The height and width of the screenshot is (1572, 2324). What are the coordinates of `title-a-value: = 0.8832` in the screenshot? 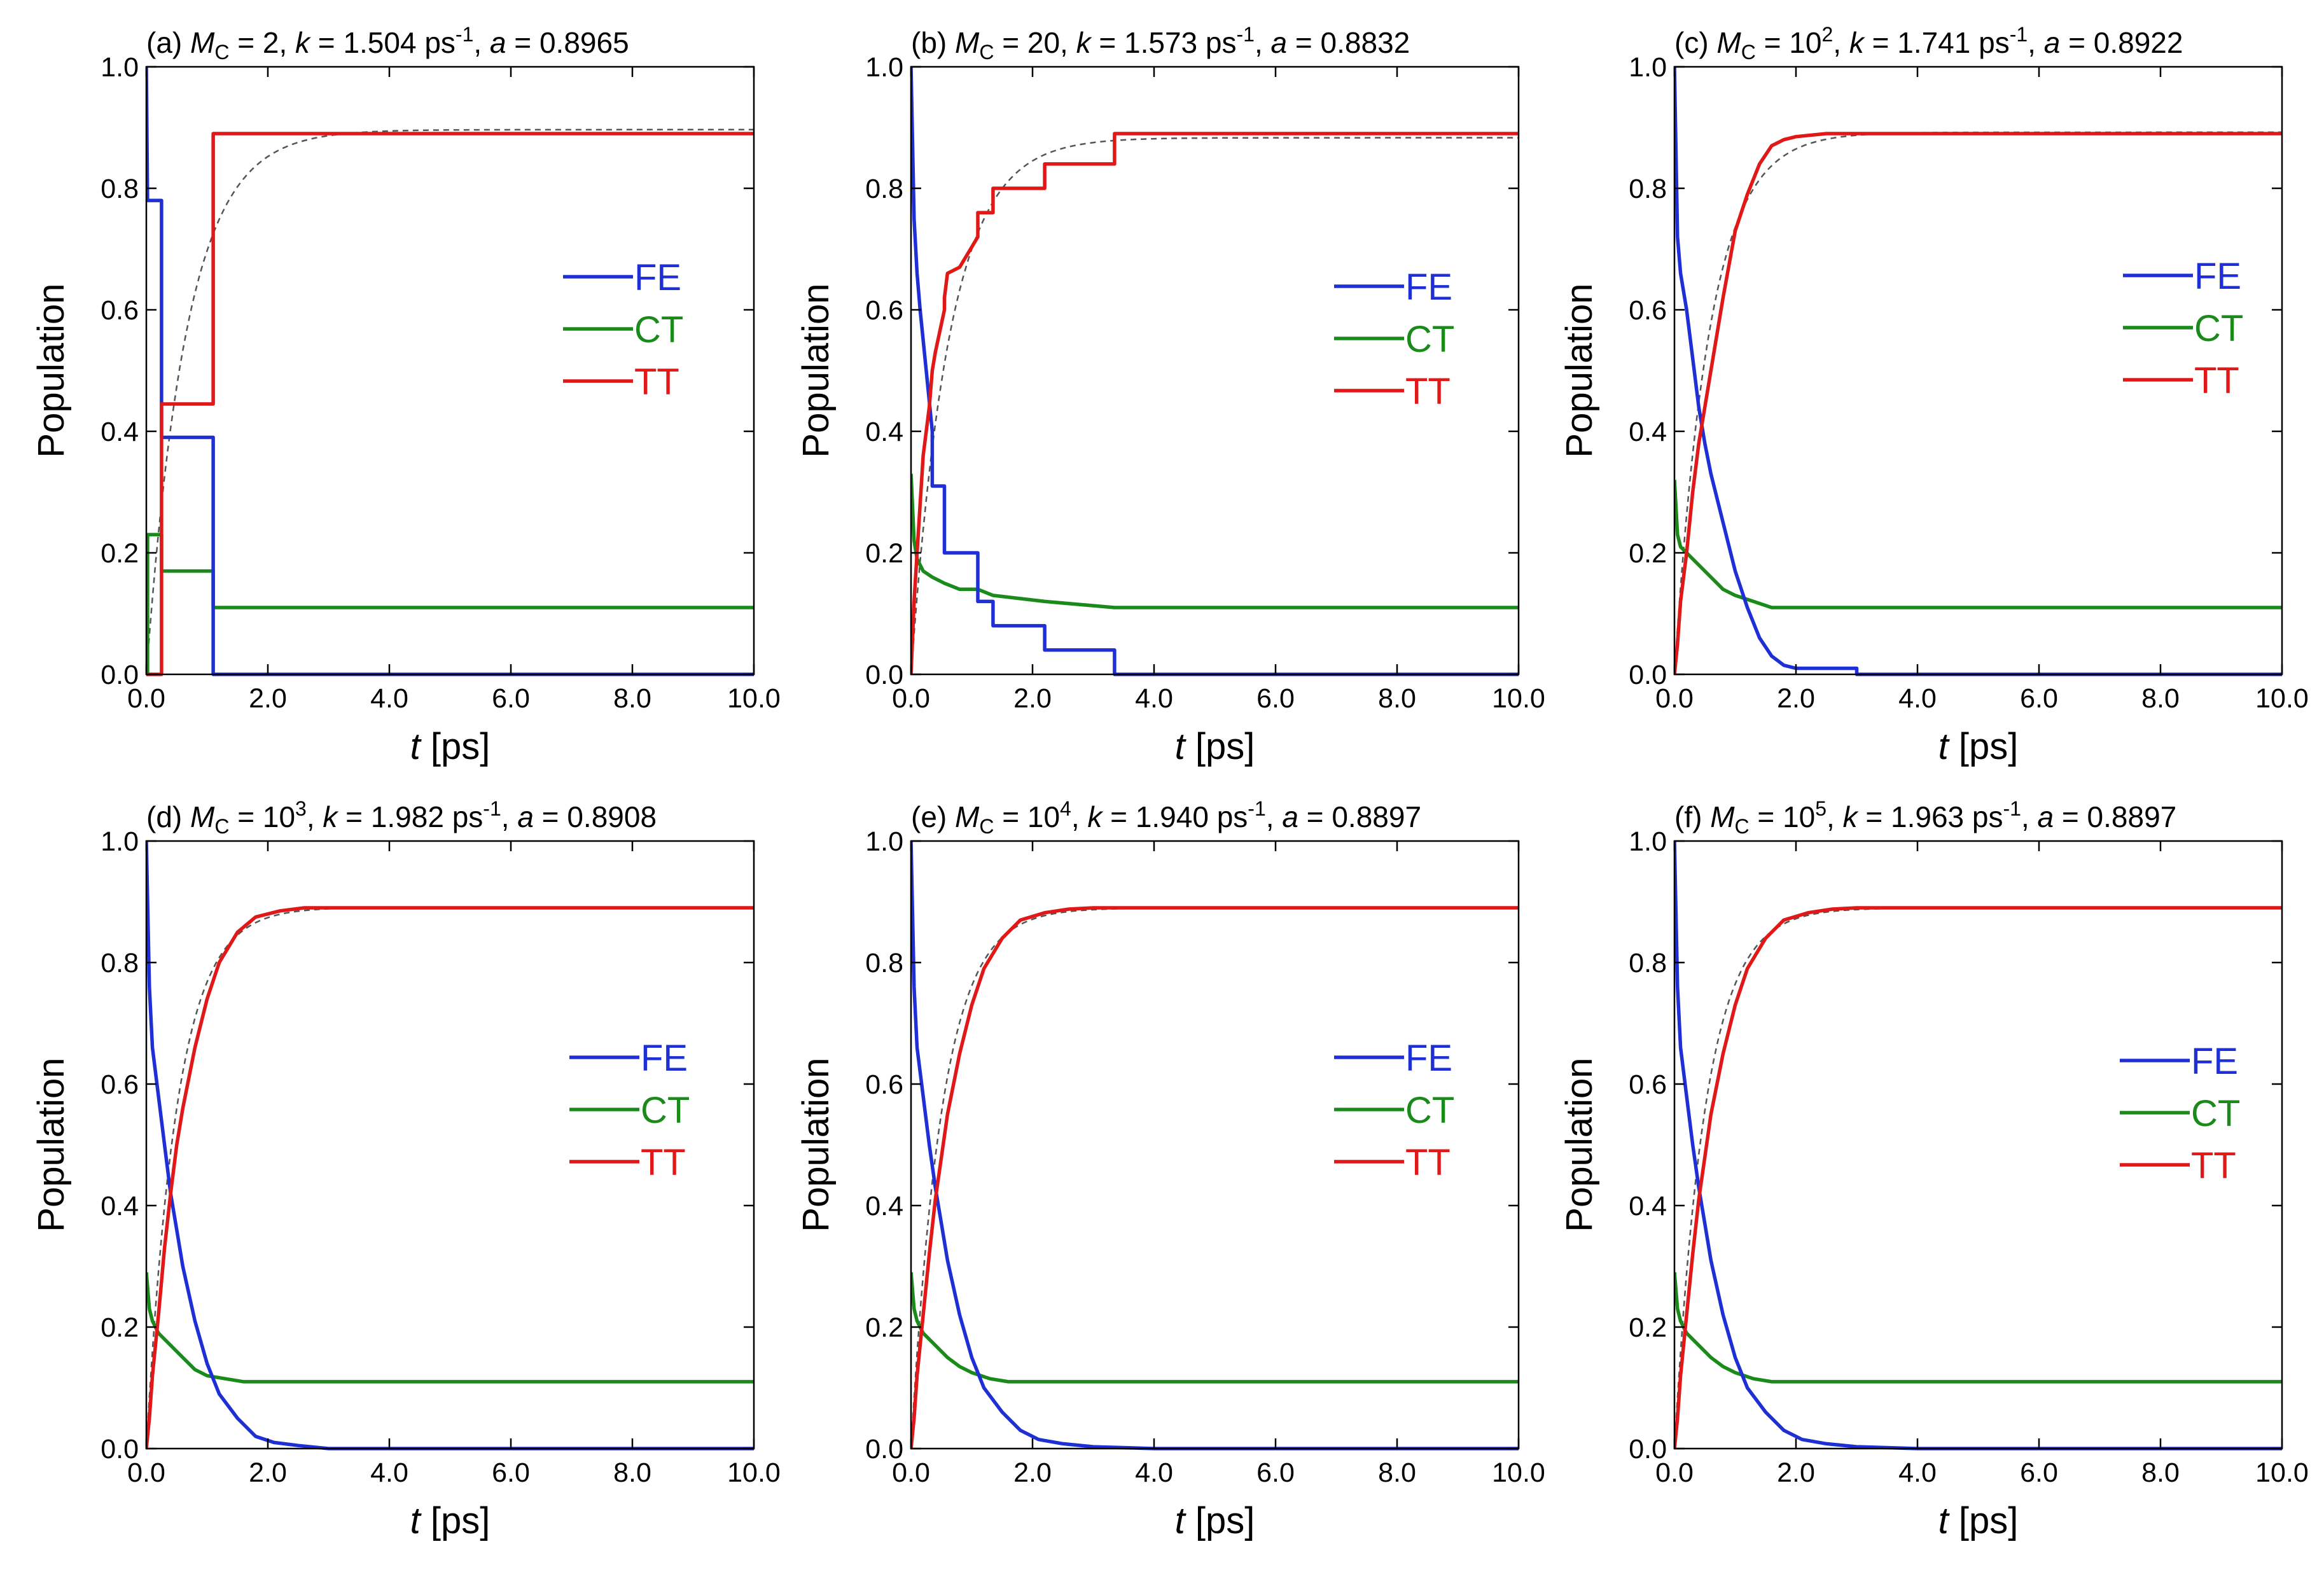 It's located at (1348, 43).